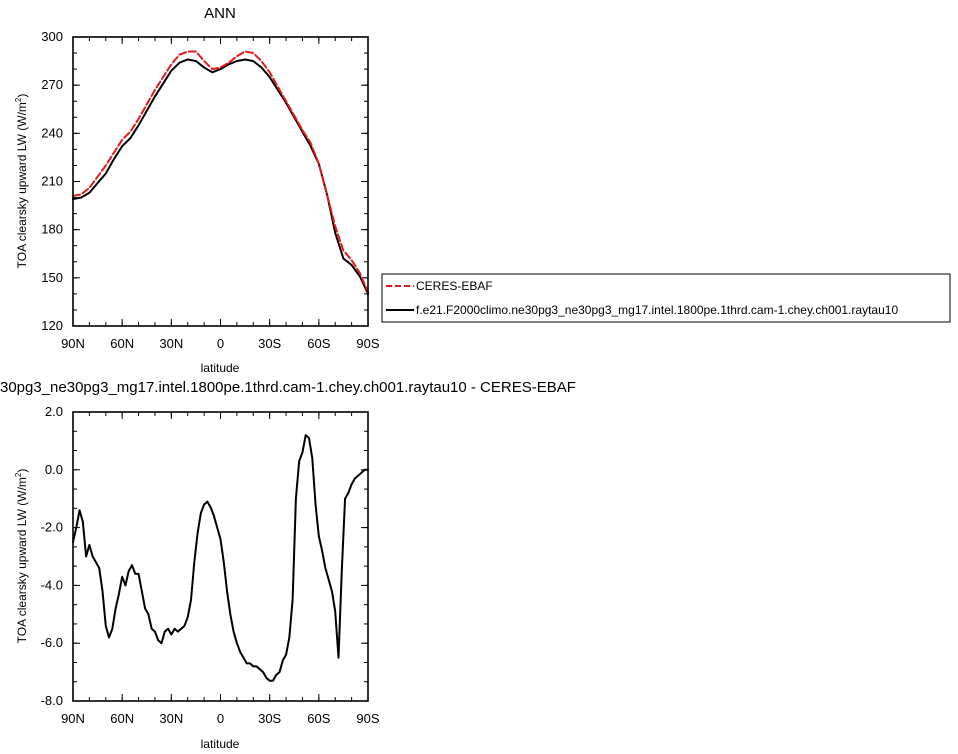  What do you see at coordinates (22, 96) in the screenshot?
I see `top-y-axis-label-close: )` at bounding box center [22, 96].